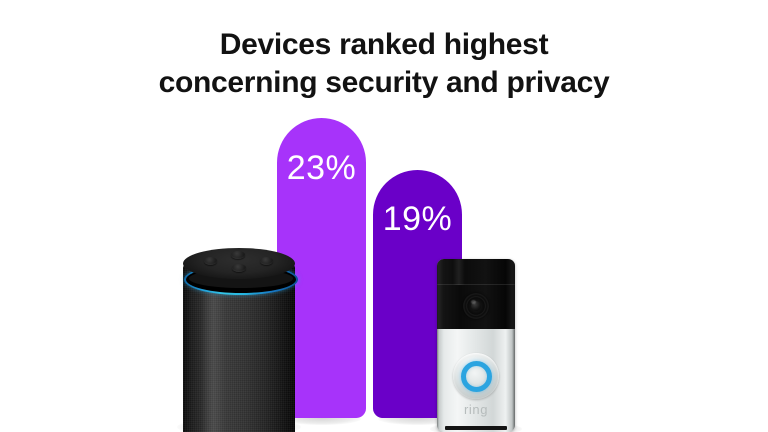 The height and width of the screenshot is (432, 768). I want to click on chart-title-line-1: Devices ranked highest, so click(384, 44).